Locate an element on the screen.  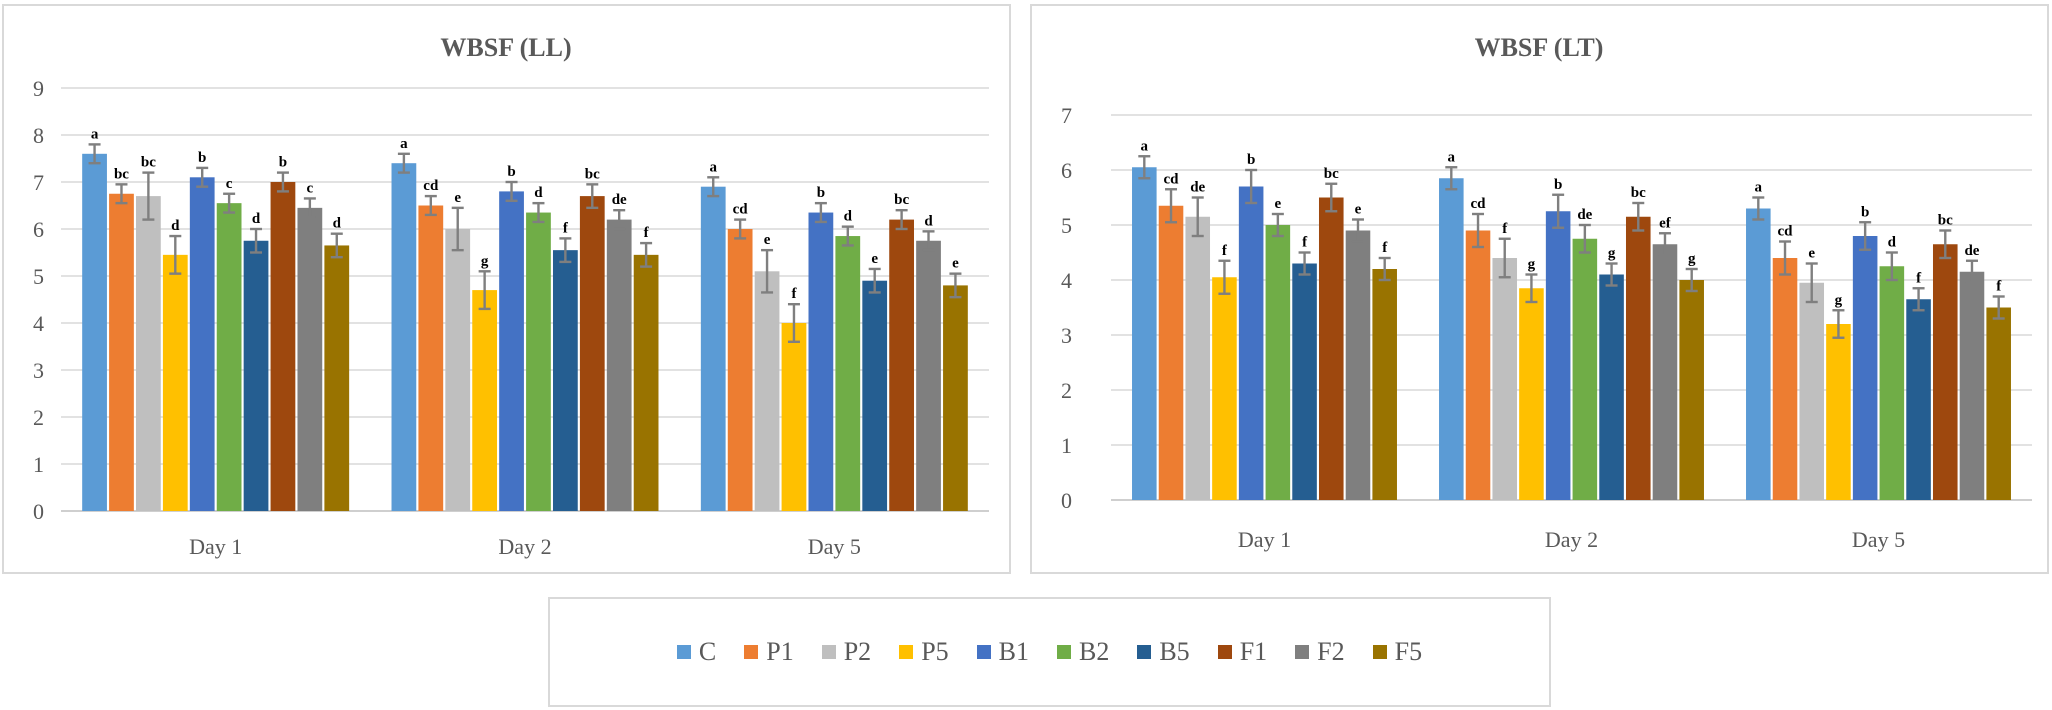
legend-label: B2 is located at coordinates (1094, 651).